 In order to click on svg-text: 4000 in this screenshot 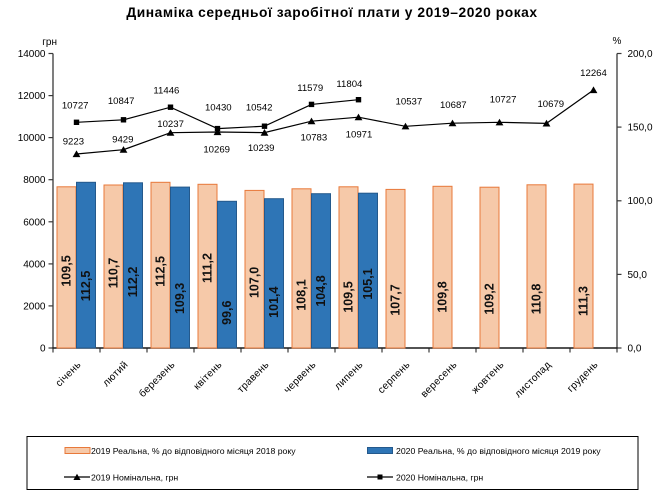, I will do `click(34, 264)`.